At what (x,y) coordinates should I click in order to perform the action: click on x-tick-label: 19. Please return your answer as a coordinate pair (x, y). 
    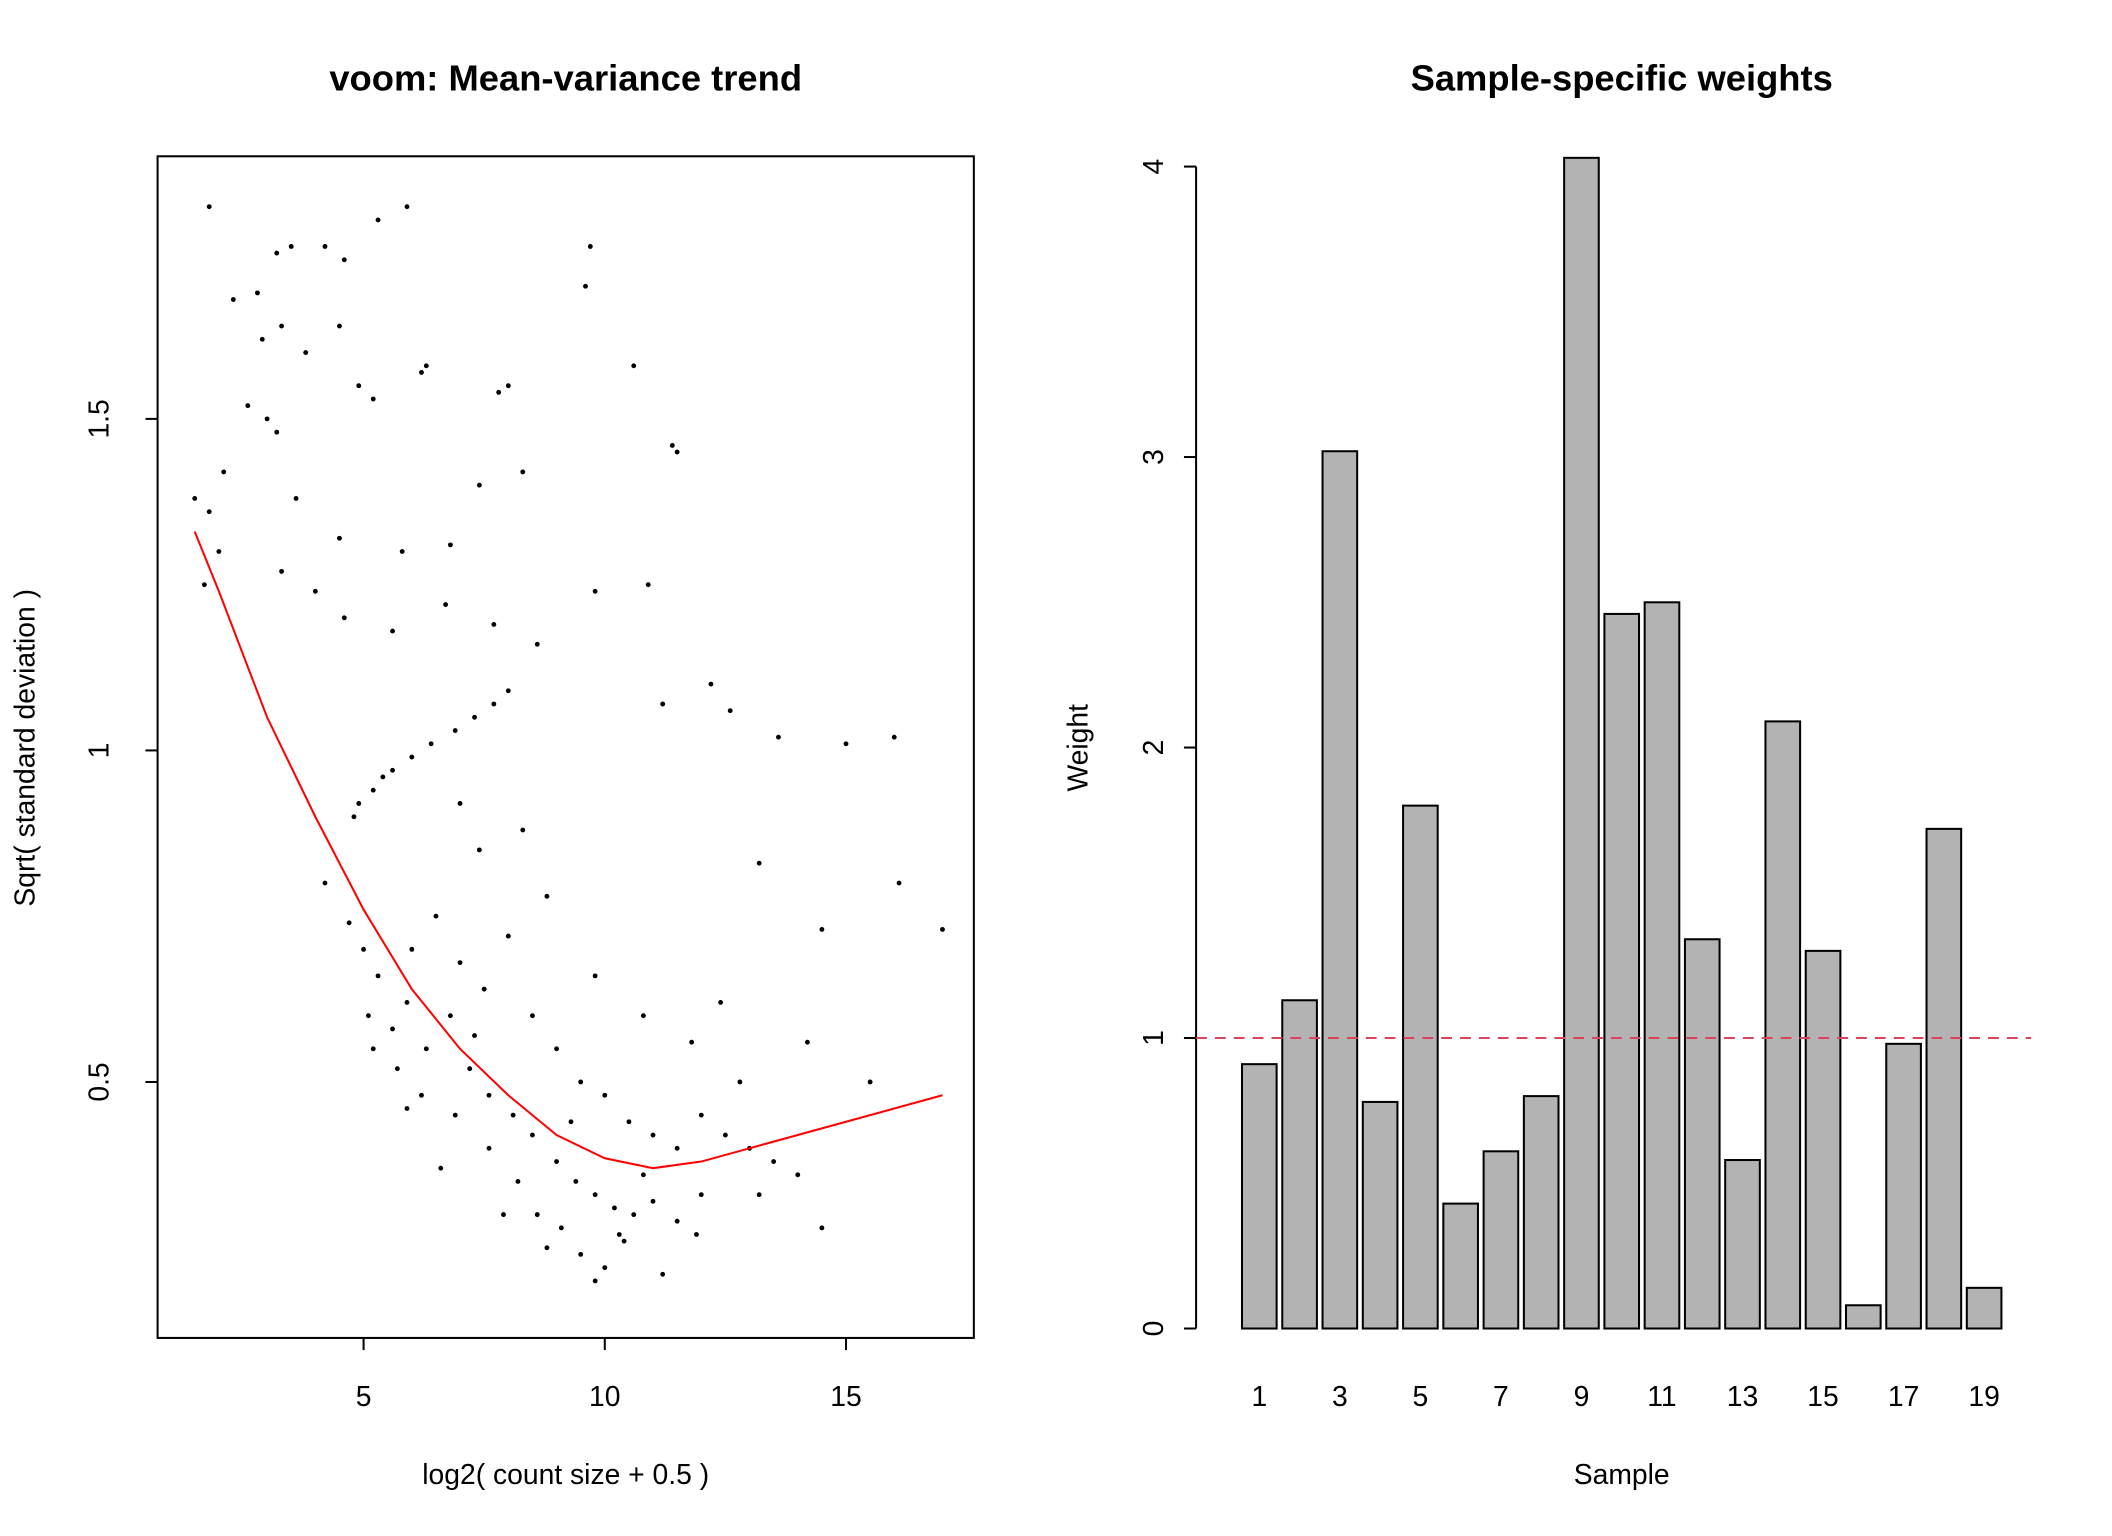
    Looking at the image, I should click on (1983, 1396).